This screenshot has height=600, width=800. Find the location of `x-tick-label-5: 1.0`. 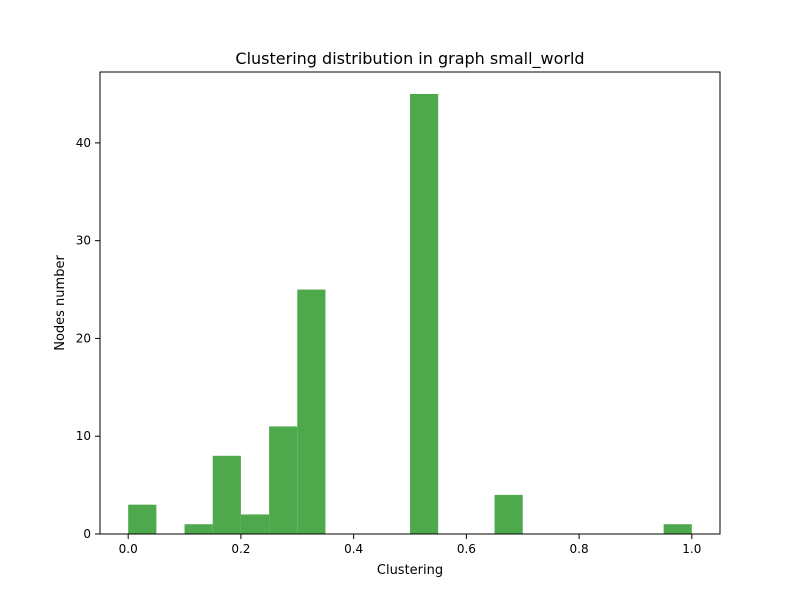

x-tick-label-5: 1.0 is located at coordinates (691, 549).